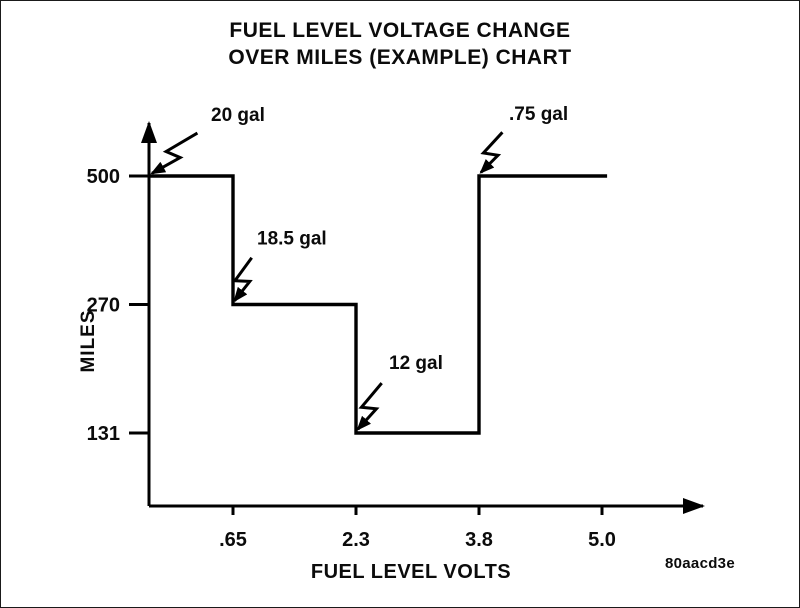  What do you see at coordinates (538, 114) in the screenshot?
I see `svg-text: .75 gal` at bounding box center [538, 114].